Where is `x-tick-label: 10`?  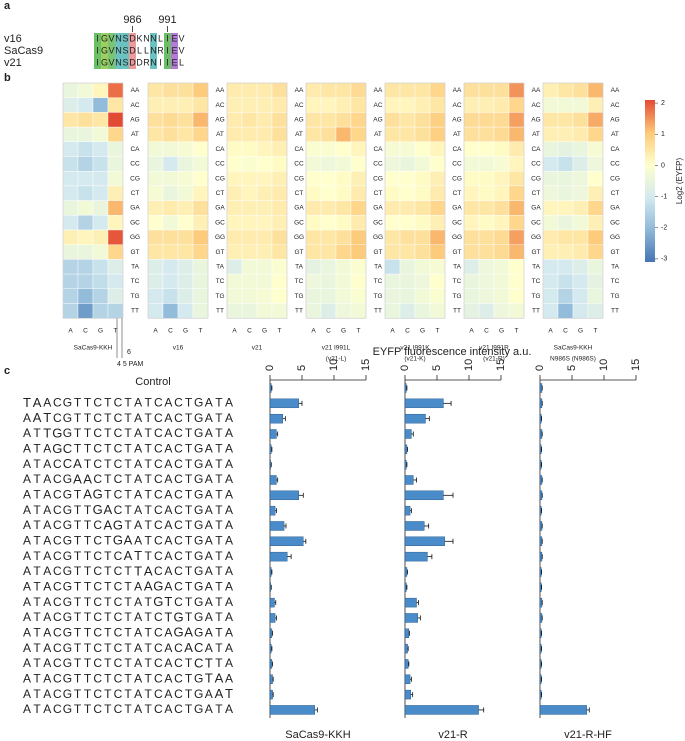 x-tick-label: 10 is located at coordinates (469, 365).